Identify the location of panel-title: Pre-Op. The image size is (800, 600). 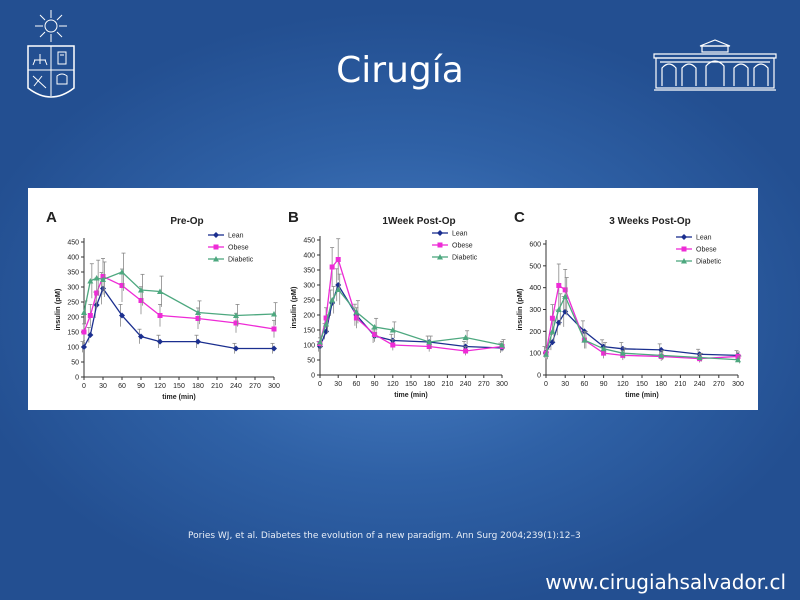
(186, 221).